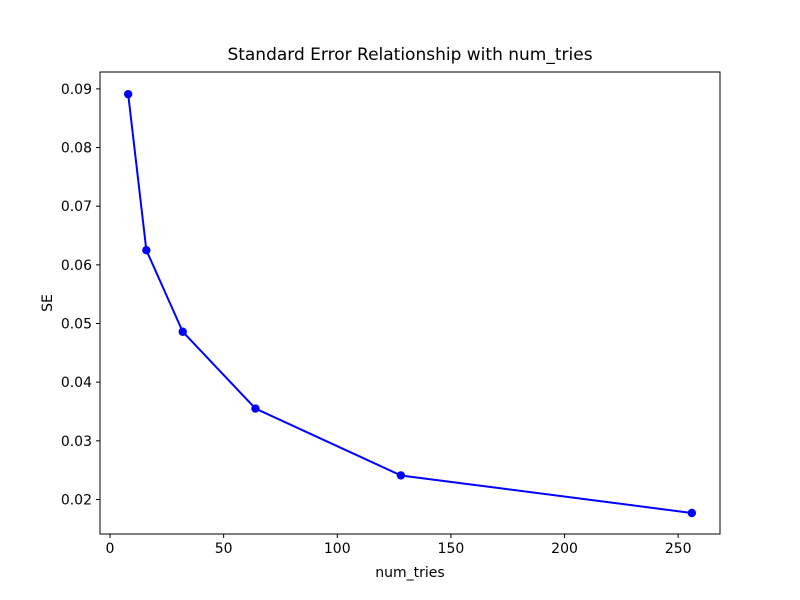 Image resolution: width=800 pixels, height=600 pixels. I want to click on x-tick-label: 250, so click(678, 549).